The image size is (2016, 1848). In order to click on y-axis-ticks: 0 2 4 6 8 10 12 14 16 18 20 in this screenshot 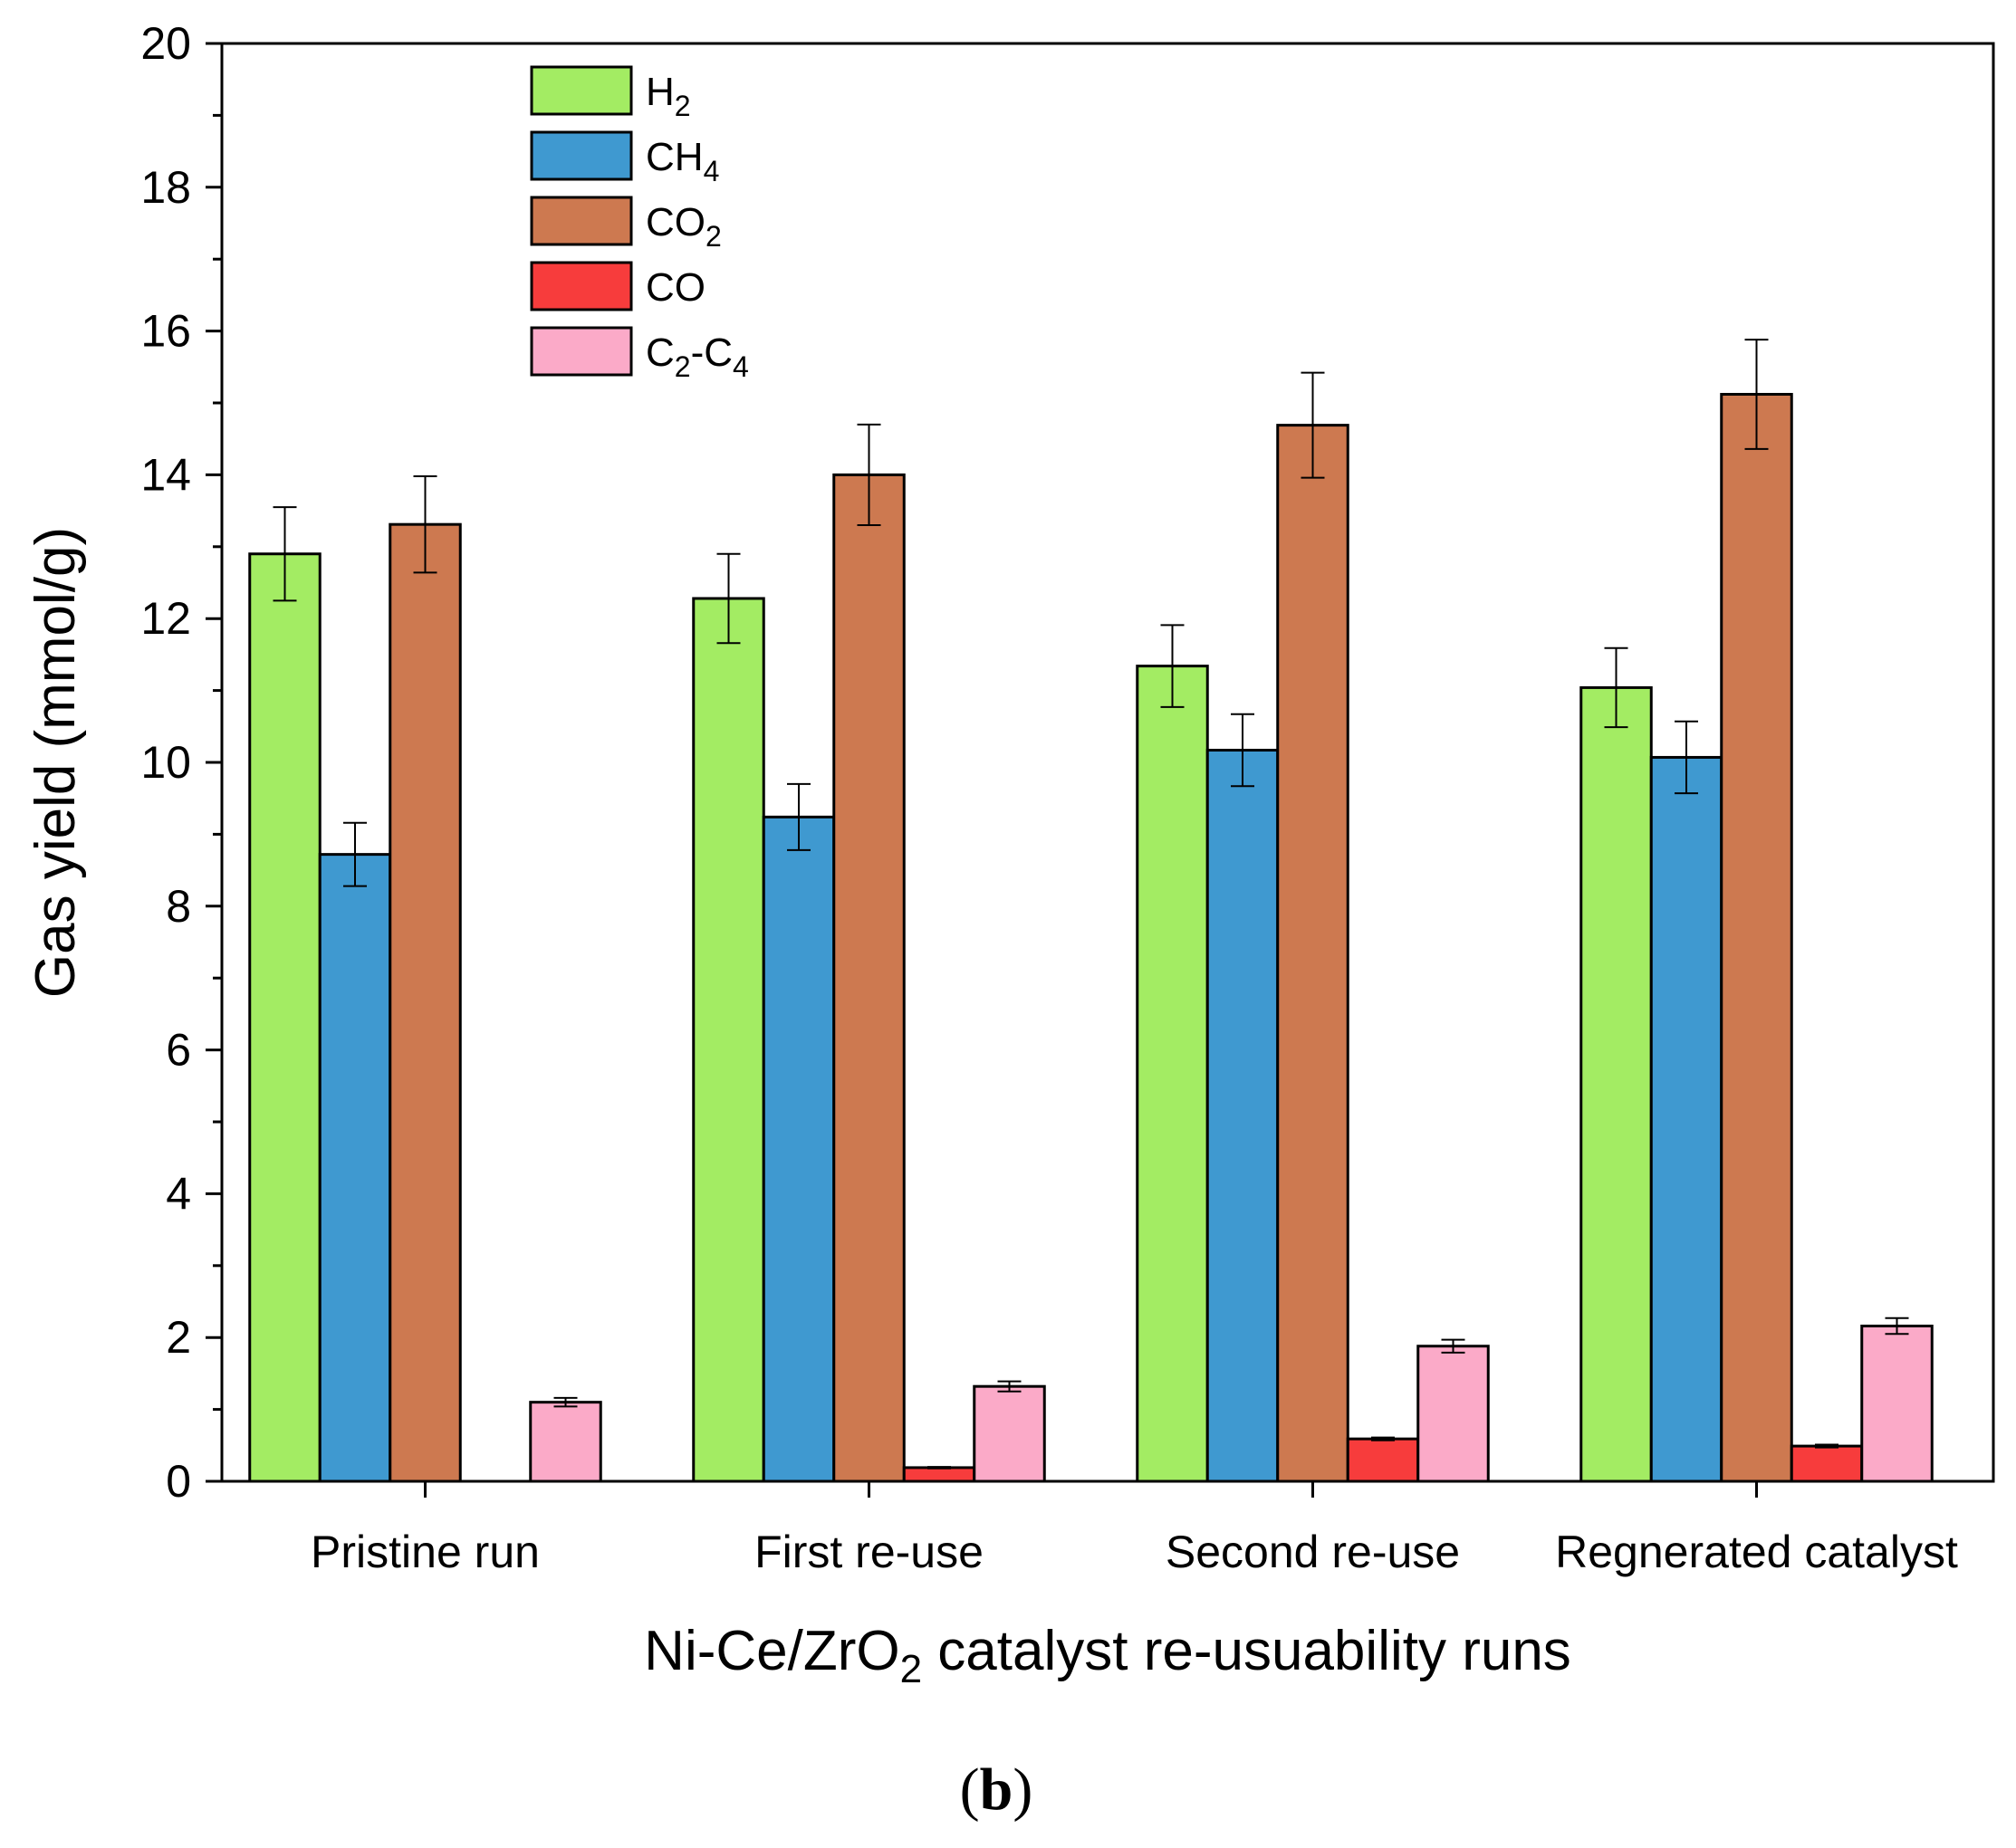, I will do `click(181, 762)`.